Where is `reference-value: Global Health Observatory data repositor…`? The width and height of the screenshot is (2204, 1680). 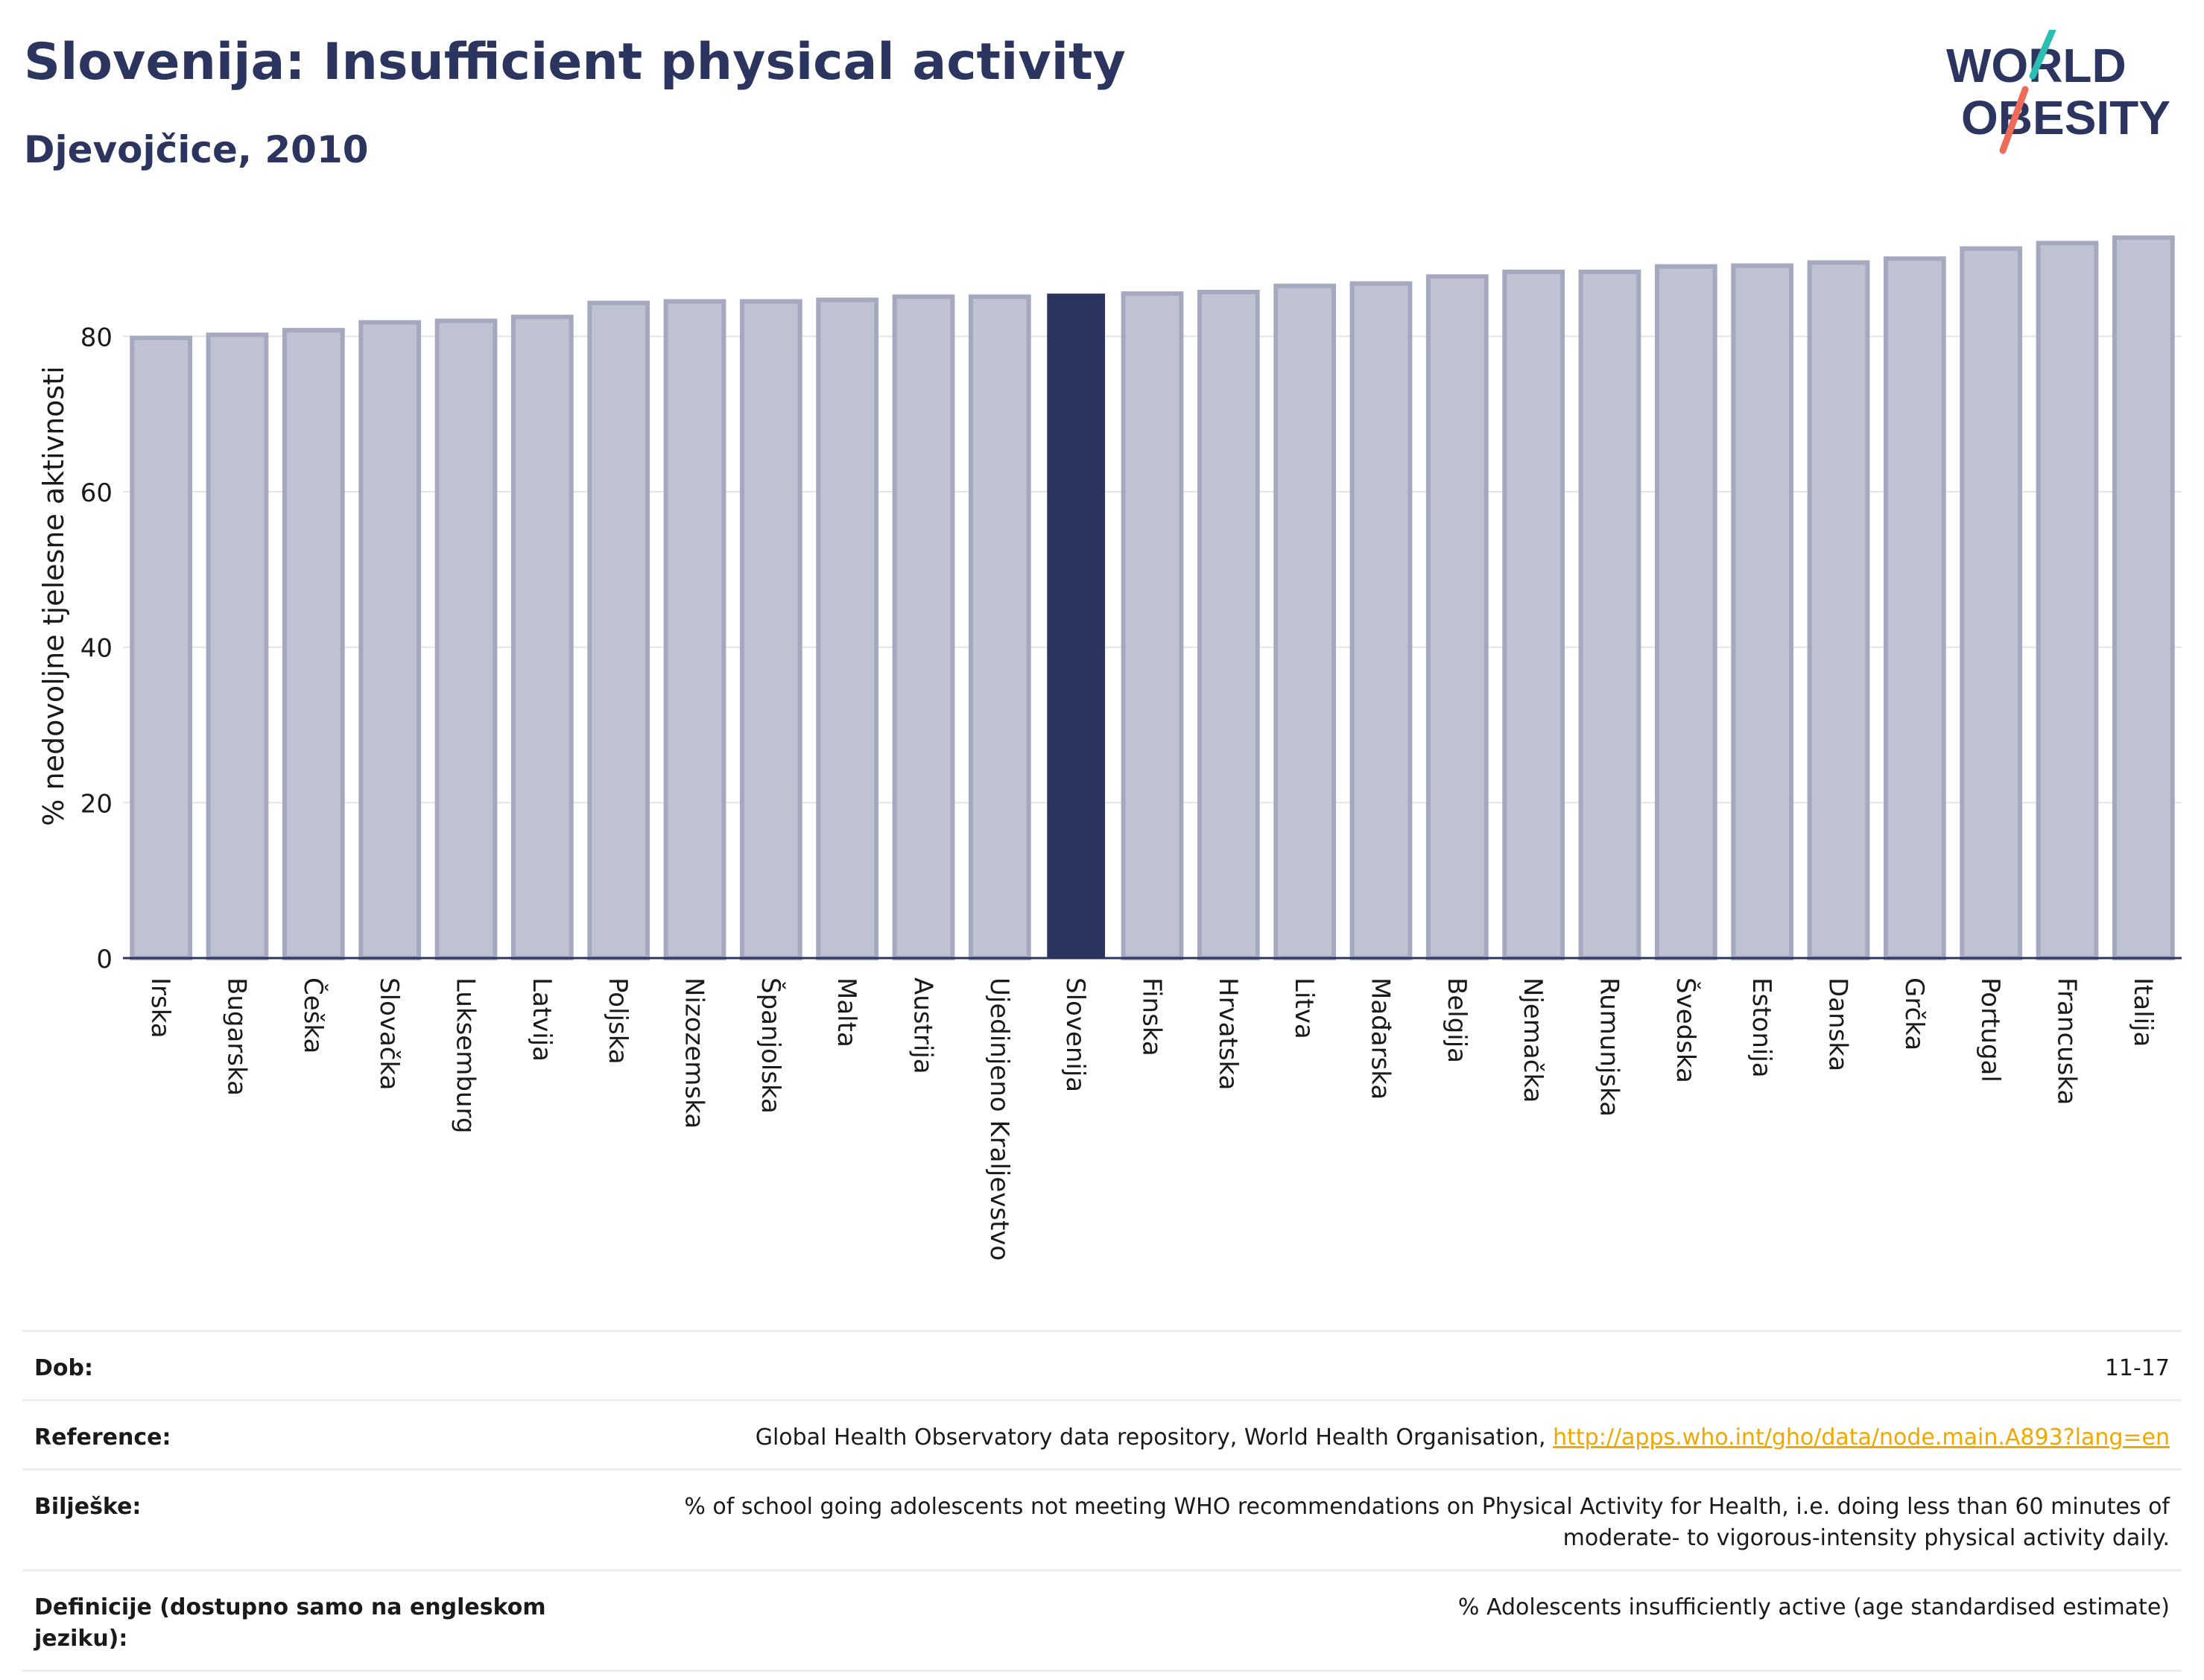 reference-value: Global Health Observatory data repositor… is located at coordinates (1370, 1438).